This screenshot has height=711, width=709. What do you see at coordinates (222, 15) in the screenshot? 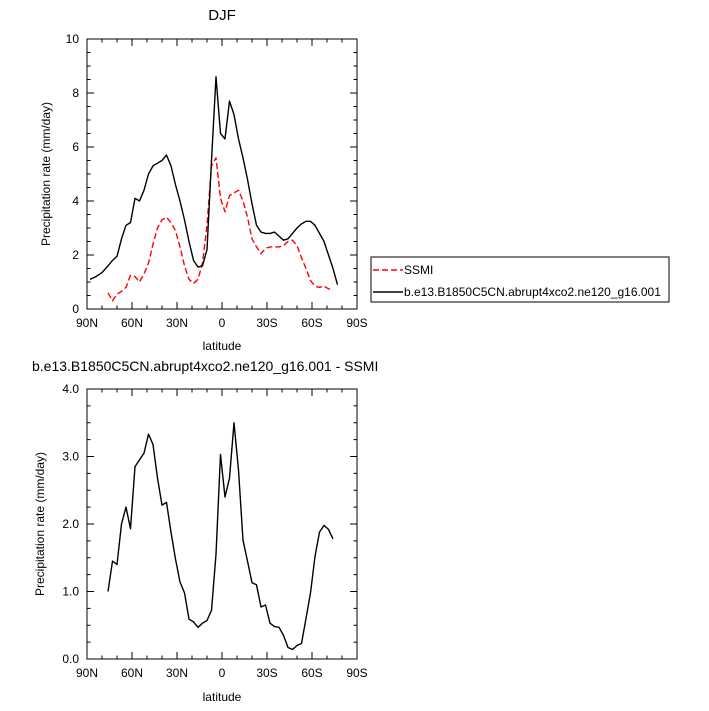
I see `top-chart-title: DJF` at bounding box center [222, 15].